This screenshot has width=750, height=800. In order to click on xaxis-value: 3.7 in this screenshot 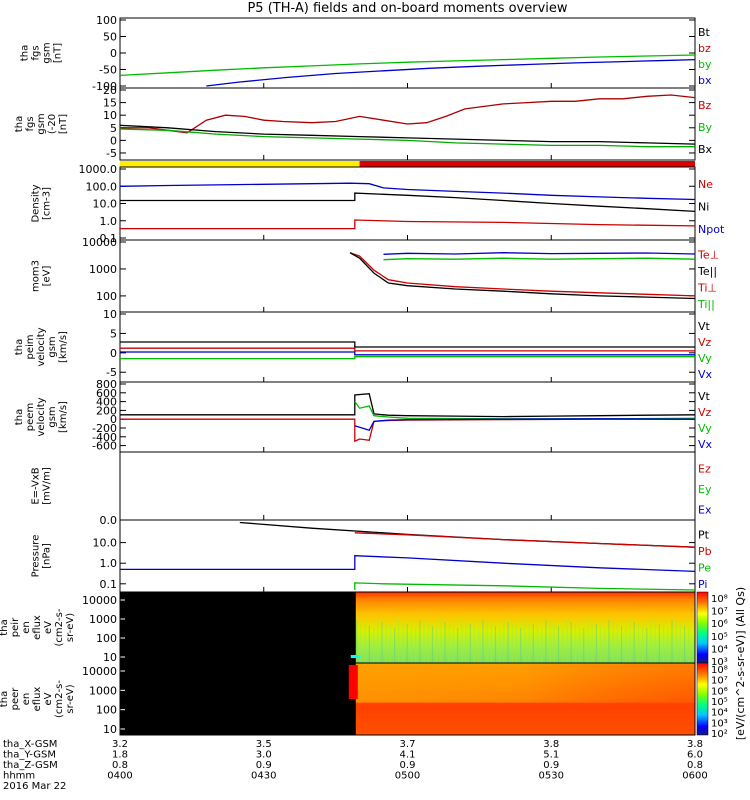, I will do `click(408, 744)`.